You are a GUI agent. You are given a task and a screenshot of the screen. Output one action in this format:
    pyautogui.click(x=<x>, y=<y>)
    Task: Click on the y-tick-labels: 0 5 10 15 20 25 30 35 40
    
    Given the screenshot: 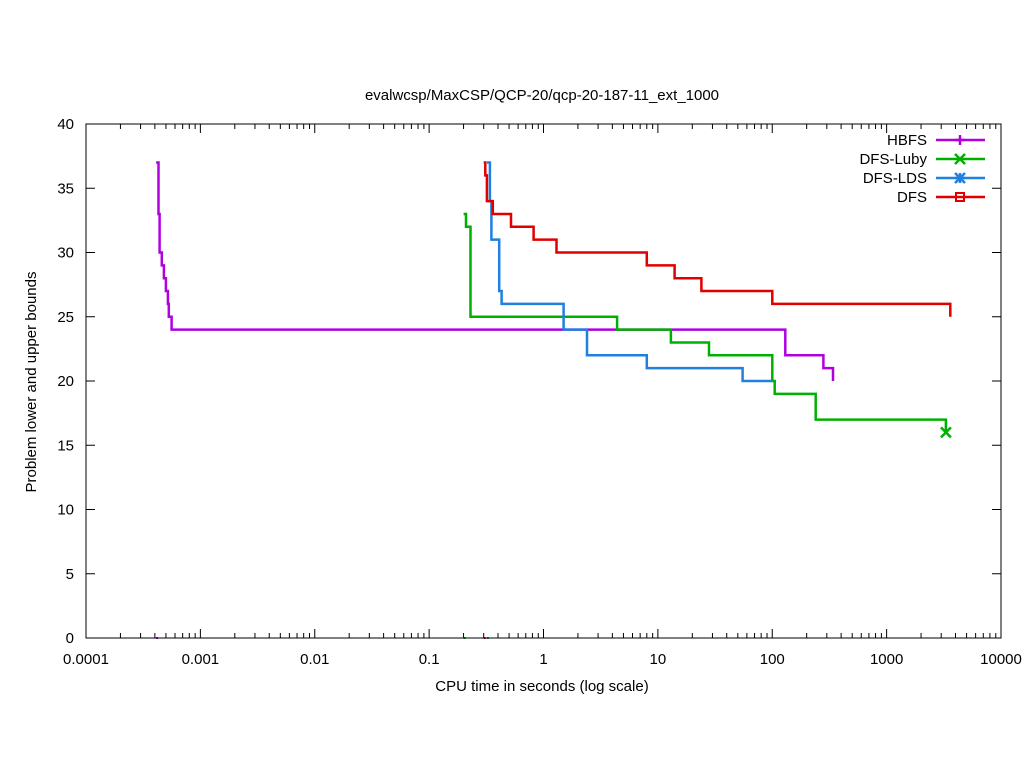 What is the action you would take?
    pyautogui.click(x=65, y=381)
    